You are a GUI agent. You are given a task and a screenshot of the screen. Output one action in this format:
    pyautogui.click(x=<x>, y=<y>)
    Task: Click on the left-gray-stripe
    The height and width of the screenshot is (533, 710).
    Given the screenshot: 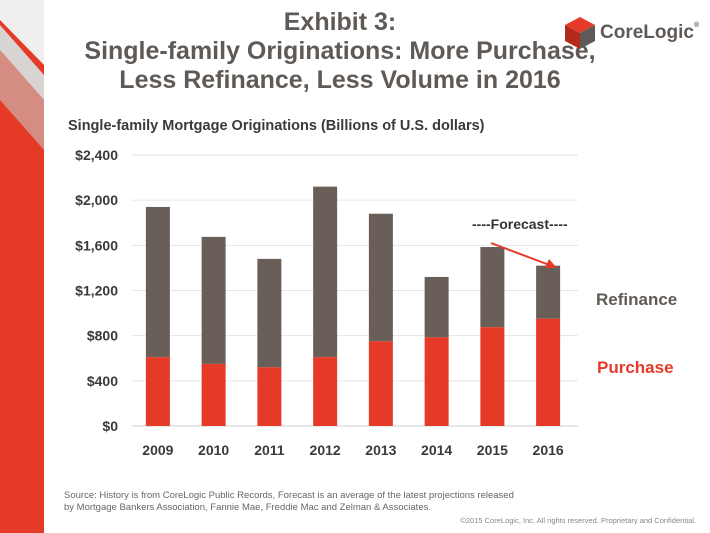 What is the action you would take?
    pyautogui.click(x=22, y=62)
    